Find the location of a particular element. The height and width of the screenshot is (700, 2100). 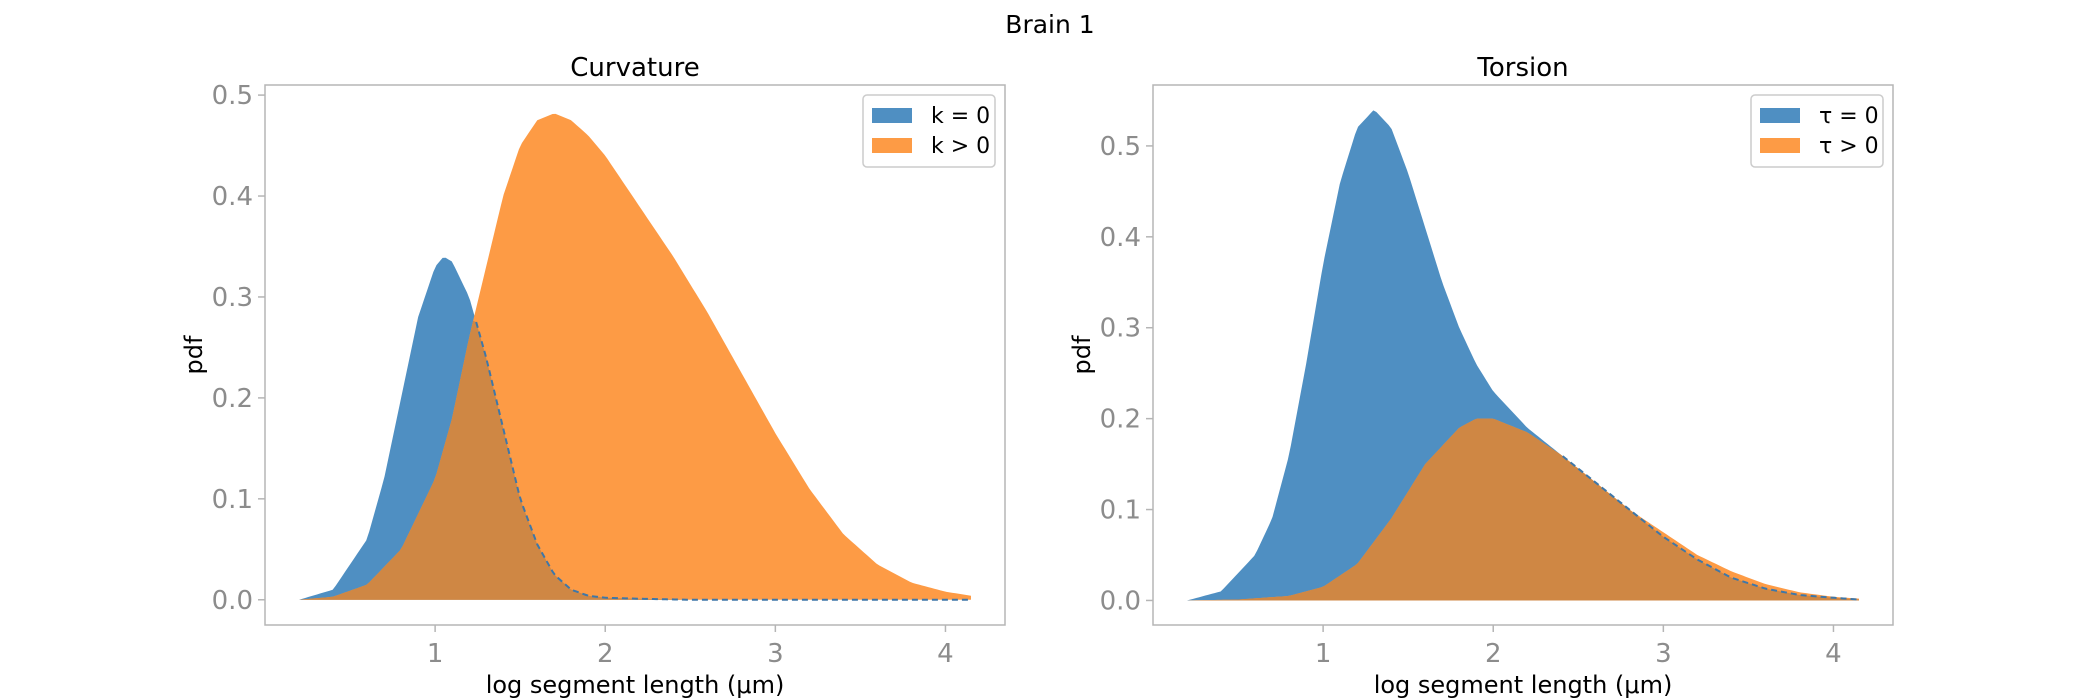

curvature-x-tick-label: 4 is located at coordinates (945, 654).